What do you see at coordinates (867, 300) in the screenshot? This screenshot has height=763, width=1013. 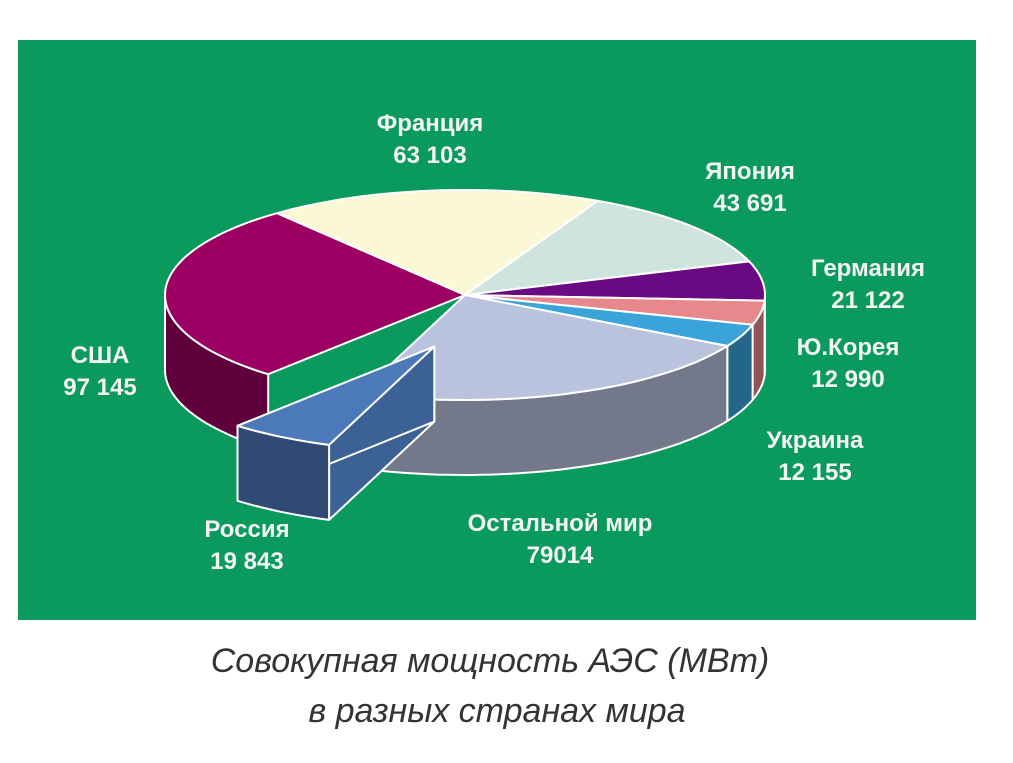 I see `value-label: 21 122` at bounding box center [867, 300].